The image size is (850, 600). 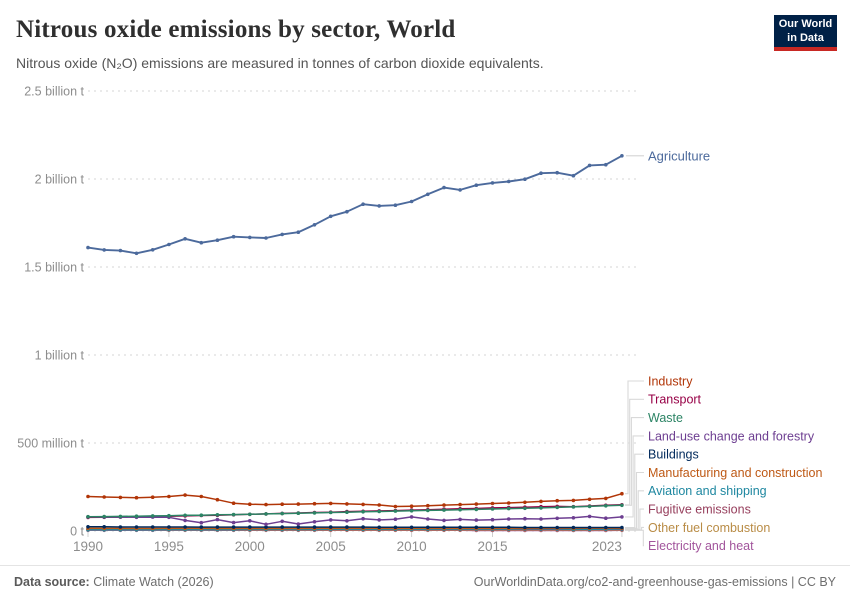 I want to click on leader-line-land-use-change-and-forestry, so click(x=634, y=476).